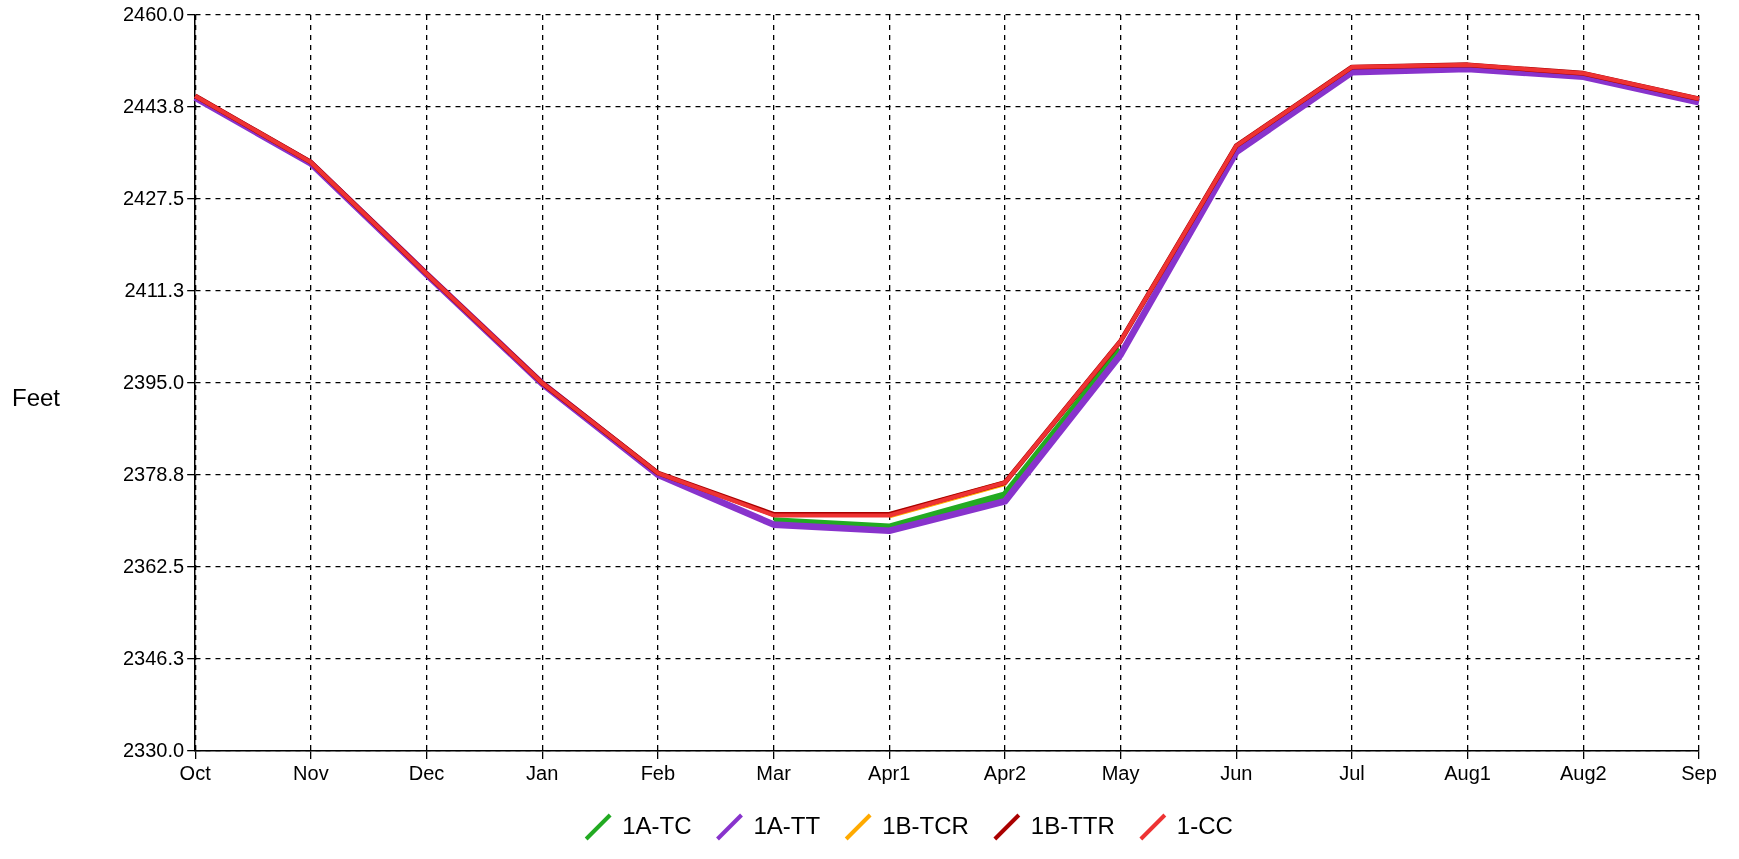 The image size is (1739, 859). Describe the element at coordinates (542, 772) in the screenshot. I see `x-tick-label: Jan` at that location.